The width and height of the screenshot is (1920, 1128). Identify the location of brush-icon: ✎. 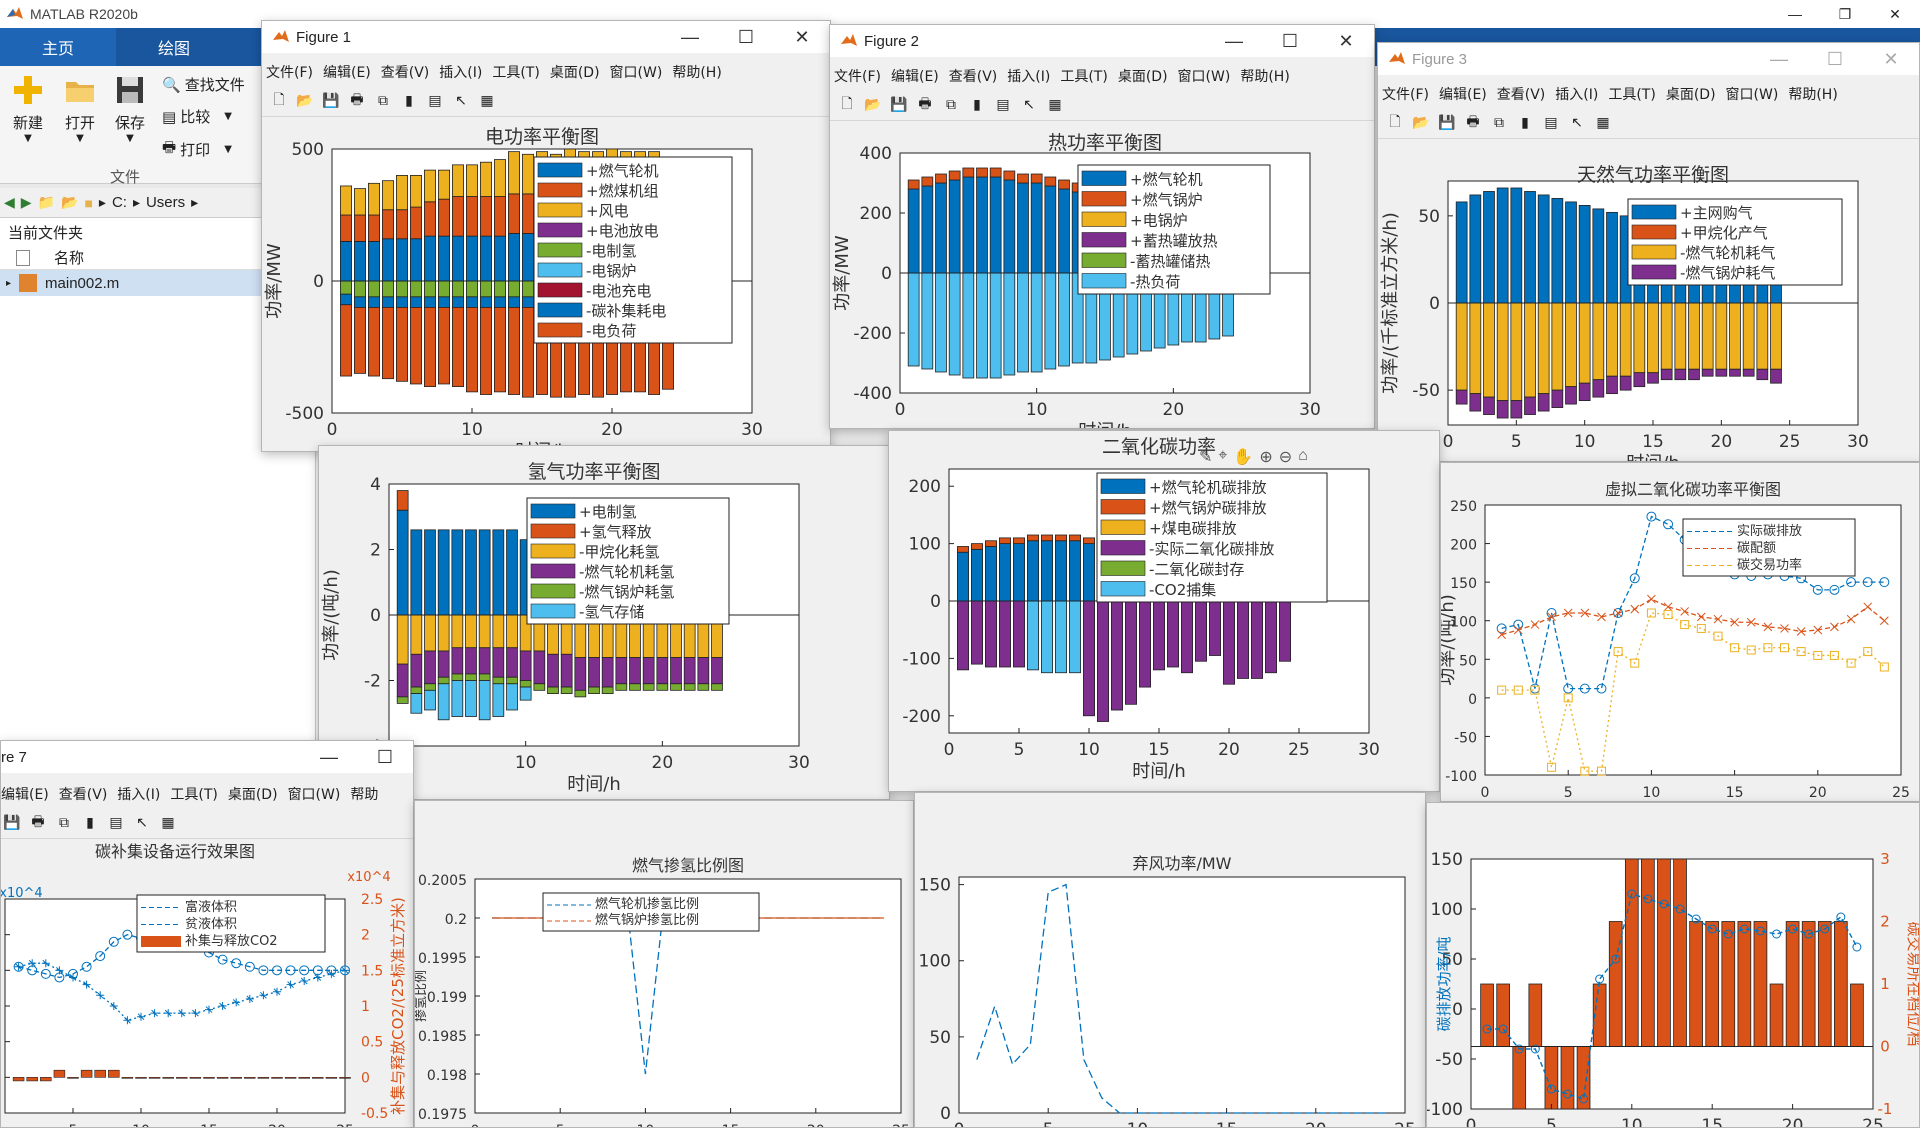
(1206, 457).